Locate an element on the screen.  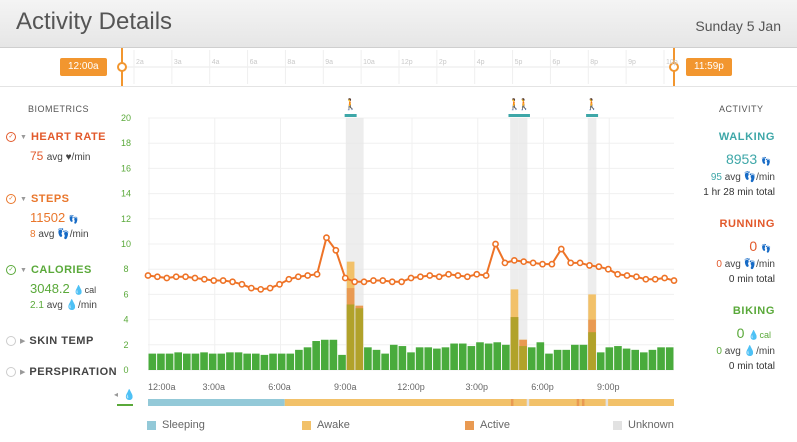
skin-temp-section: ▶ SKIN TEMP is located at coordinates (50, 341).